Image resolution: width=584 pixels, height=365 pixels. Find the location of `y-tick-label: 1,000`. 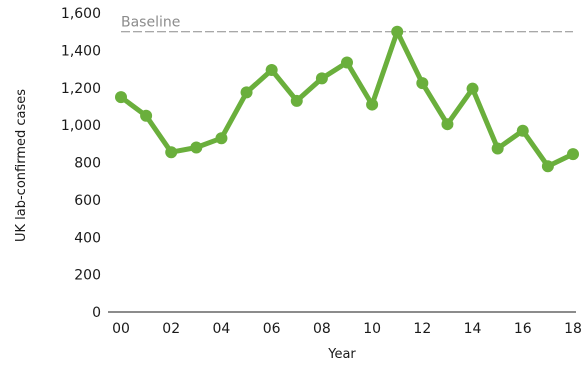

y-tick-label: 1,000 is located at coordinates (81, 126).